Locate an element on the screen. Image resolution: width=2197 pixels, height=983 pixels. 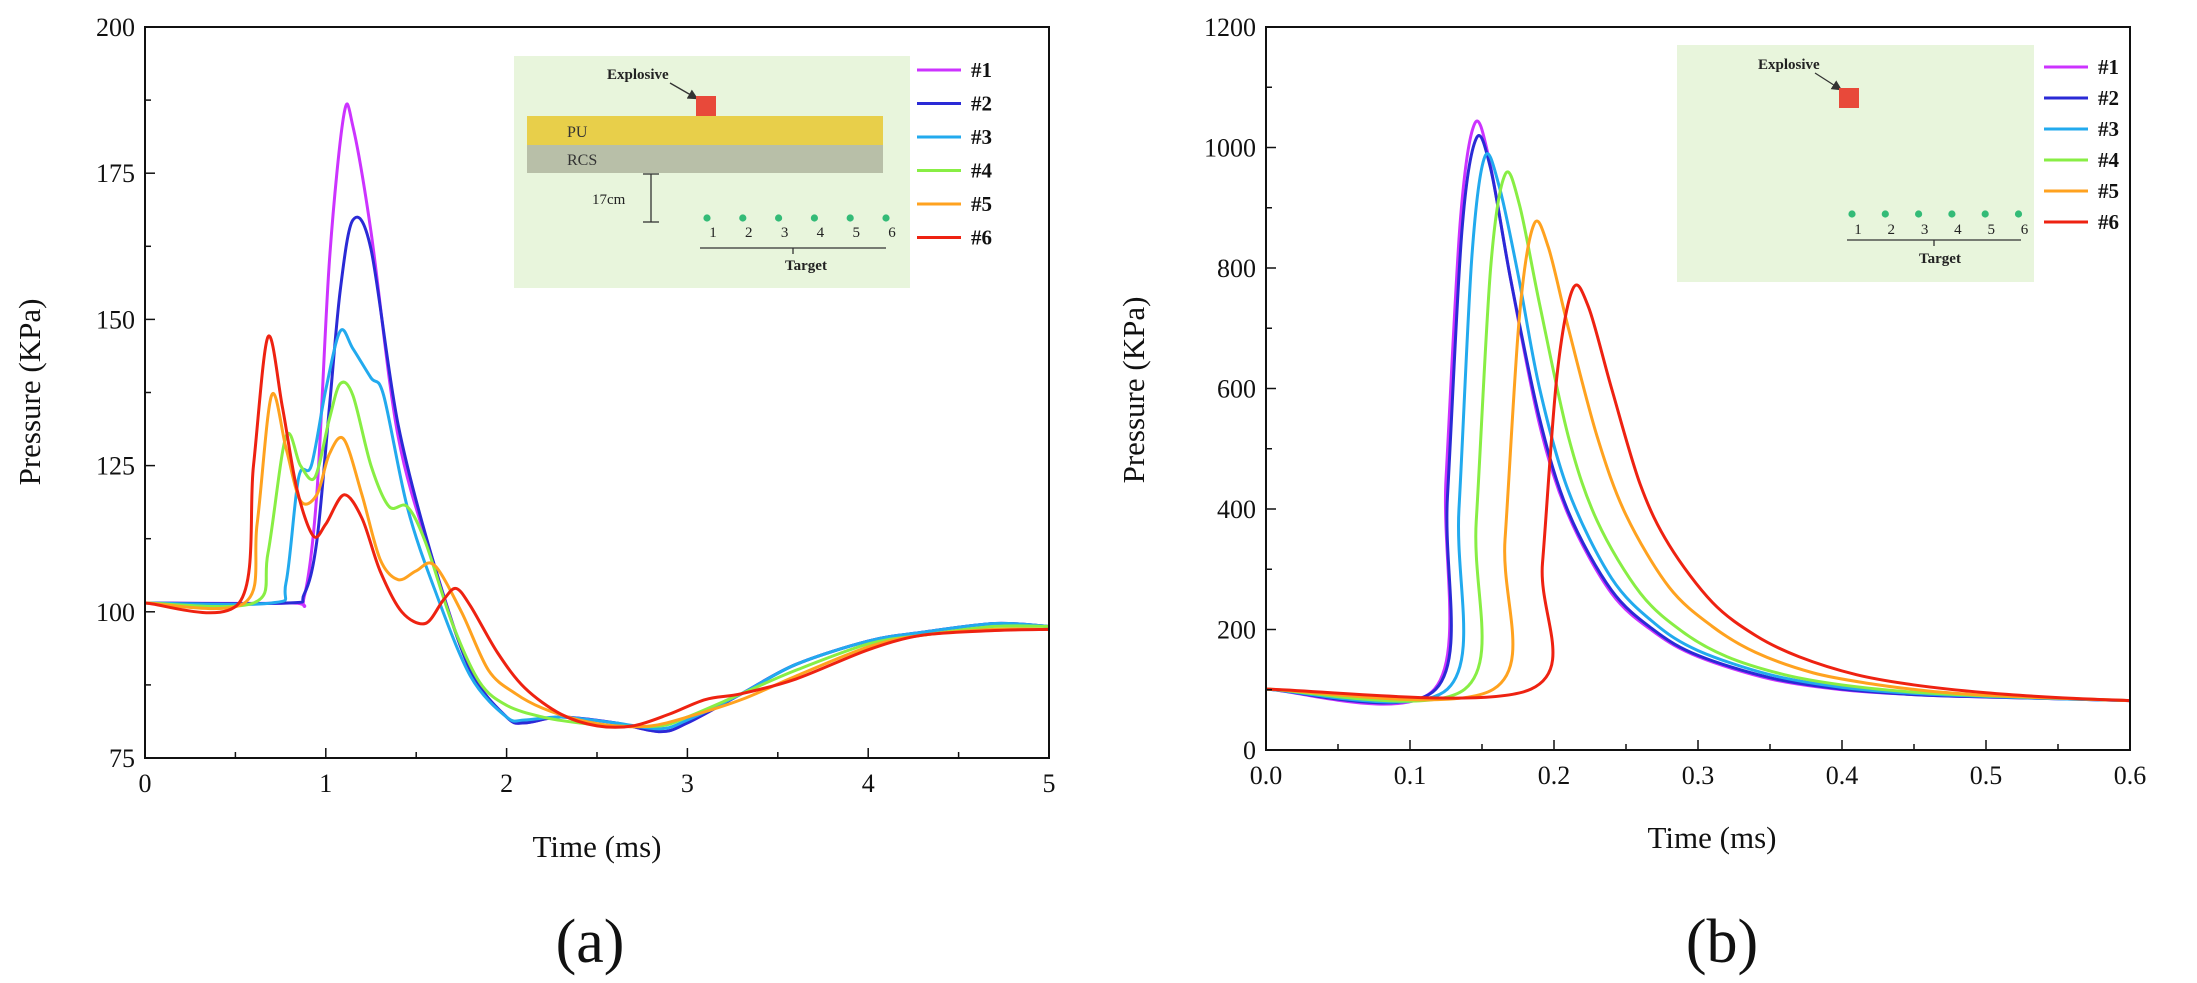
x-axis-title-b: Time (ms) is located at coordinates (1712, 837).